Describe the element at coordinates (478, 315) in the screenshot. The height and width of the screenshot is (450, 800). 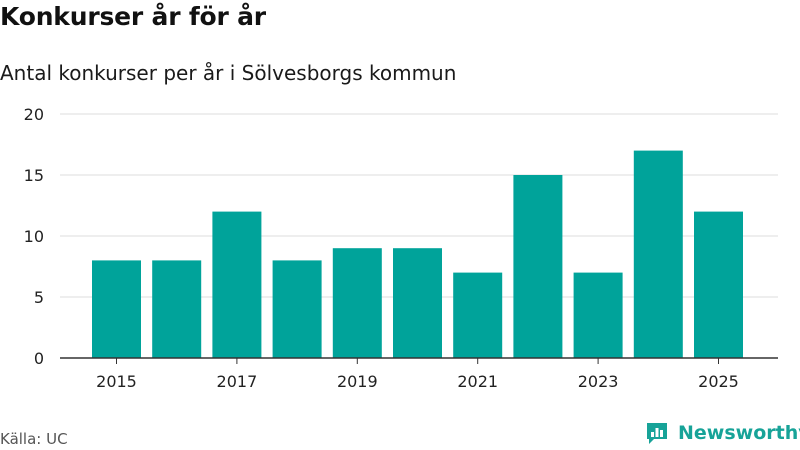
I see `bar-2021` at that location.